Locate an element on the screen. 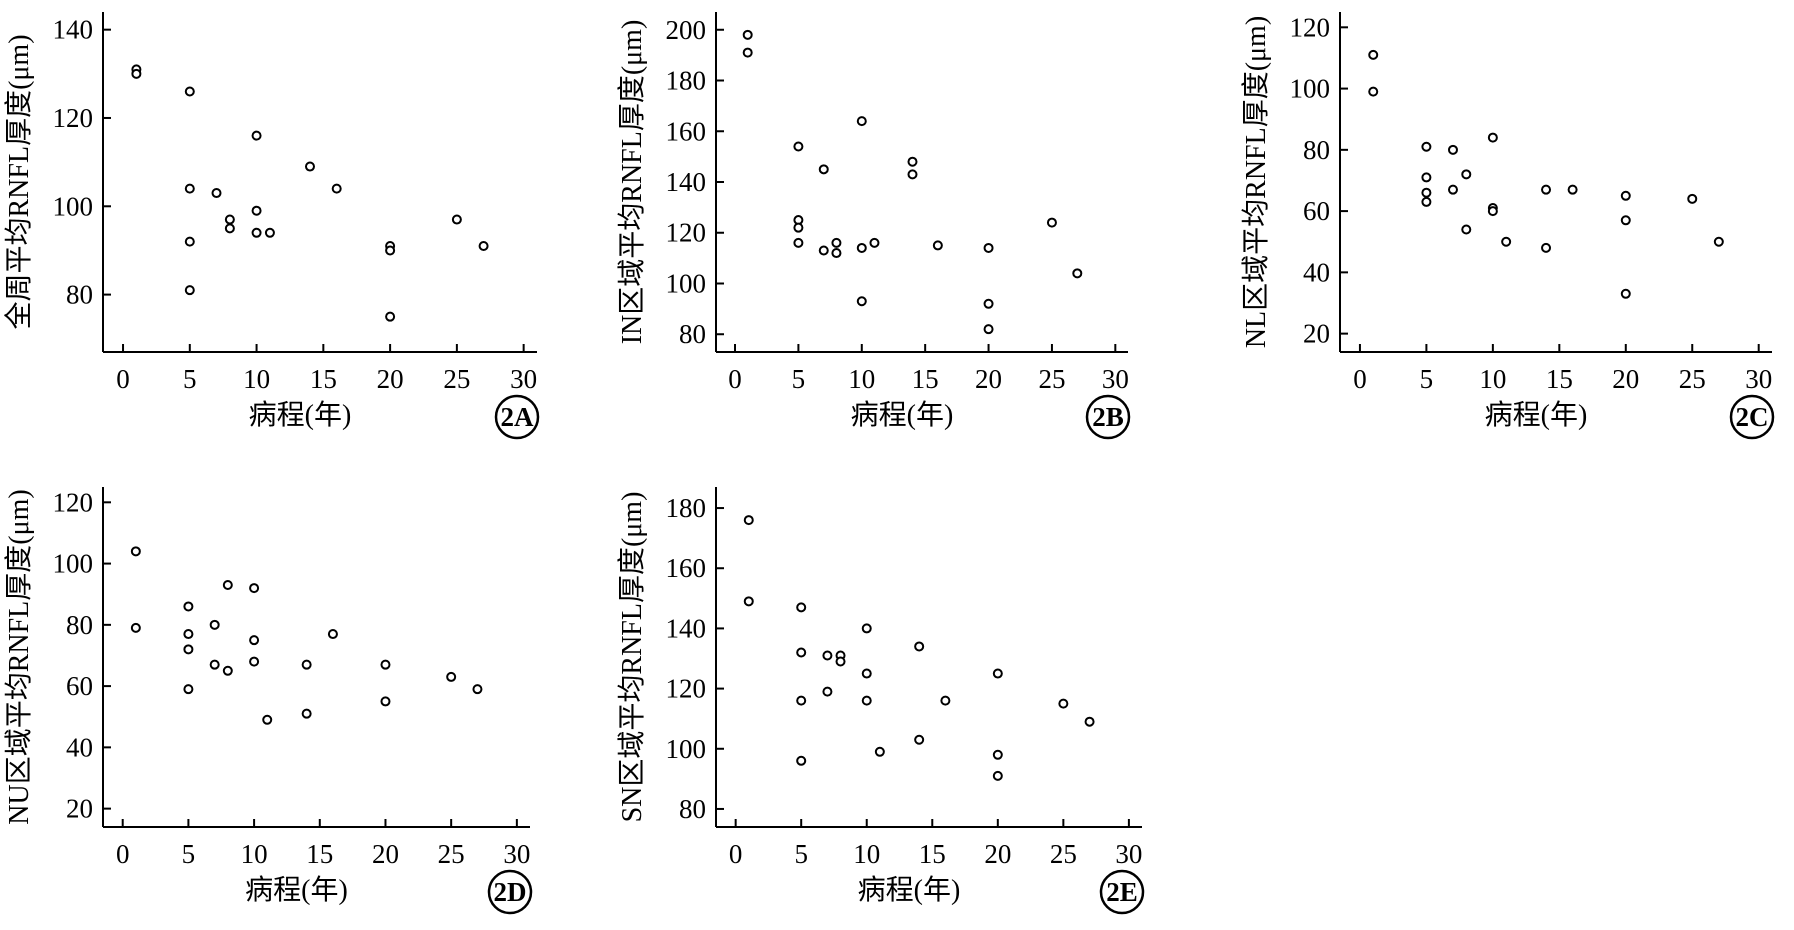  y-tick-label: 60 is located at coordinates (1316, 211).